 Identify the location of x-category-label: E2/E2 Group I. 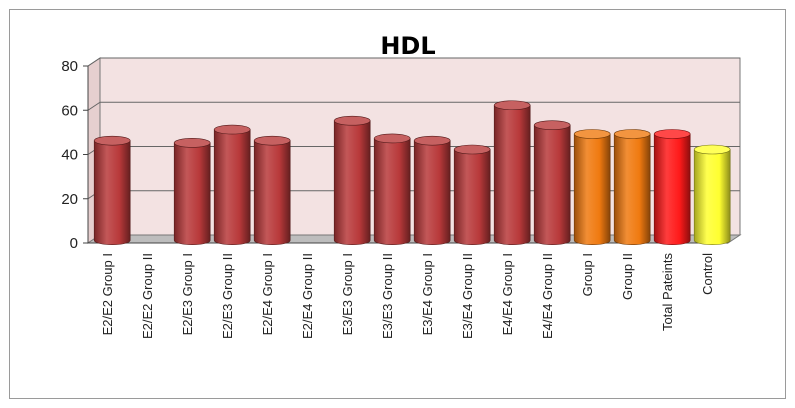
(107, 294).